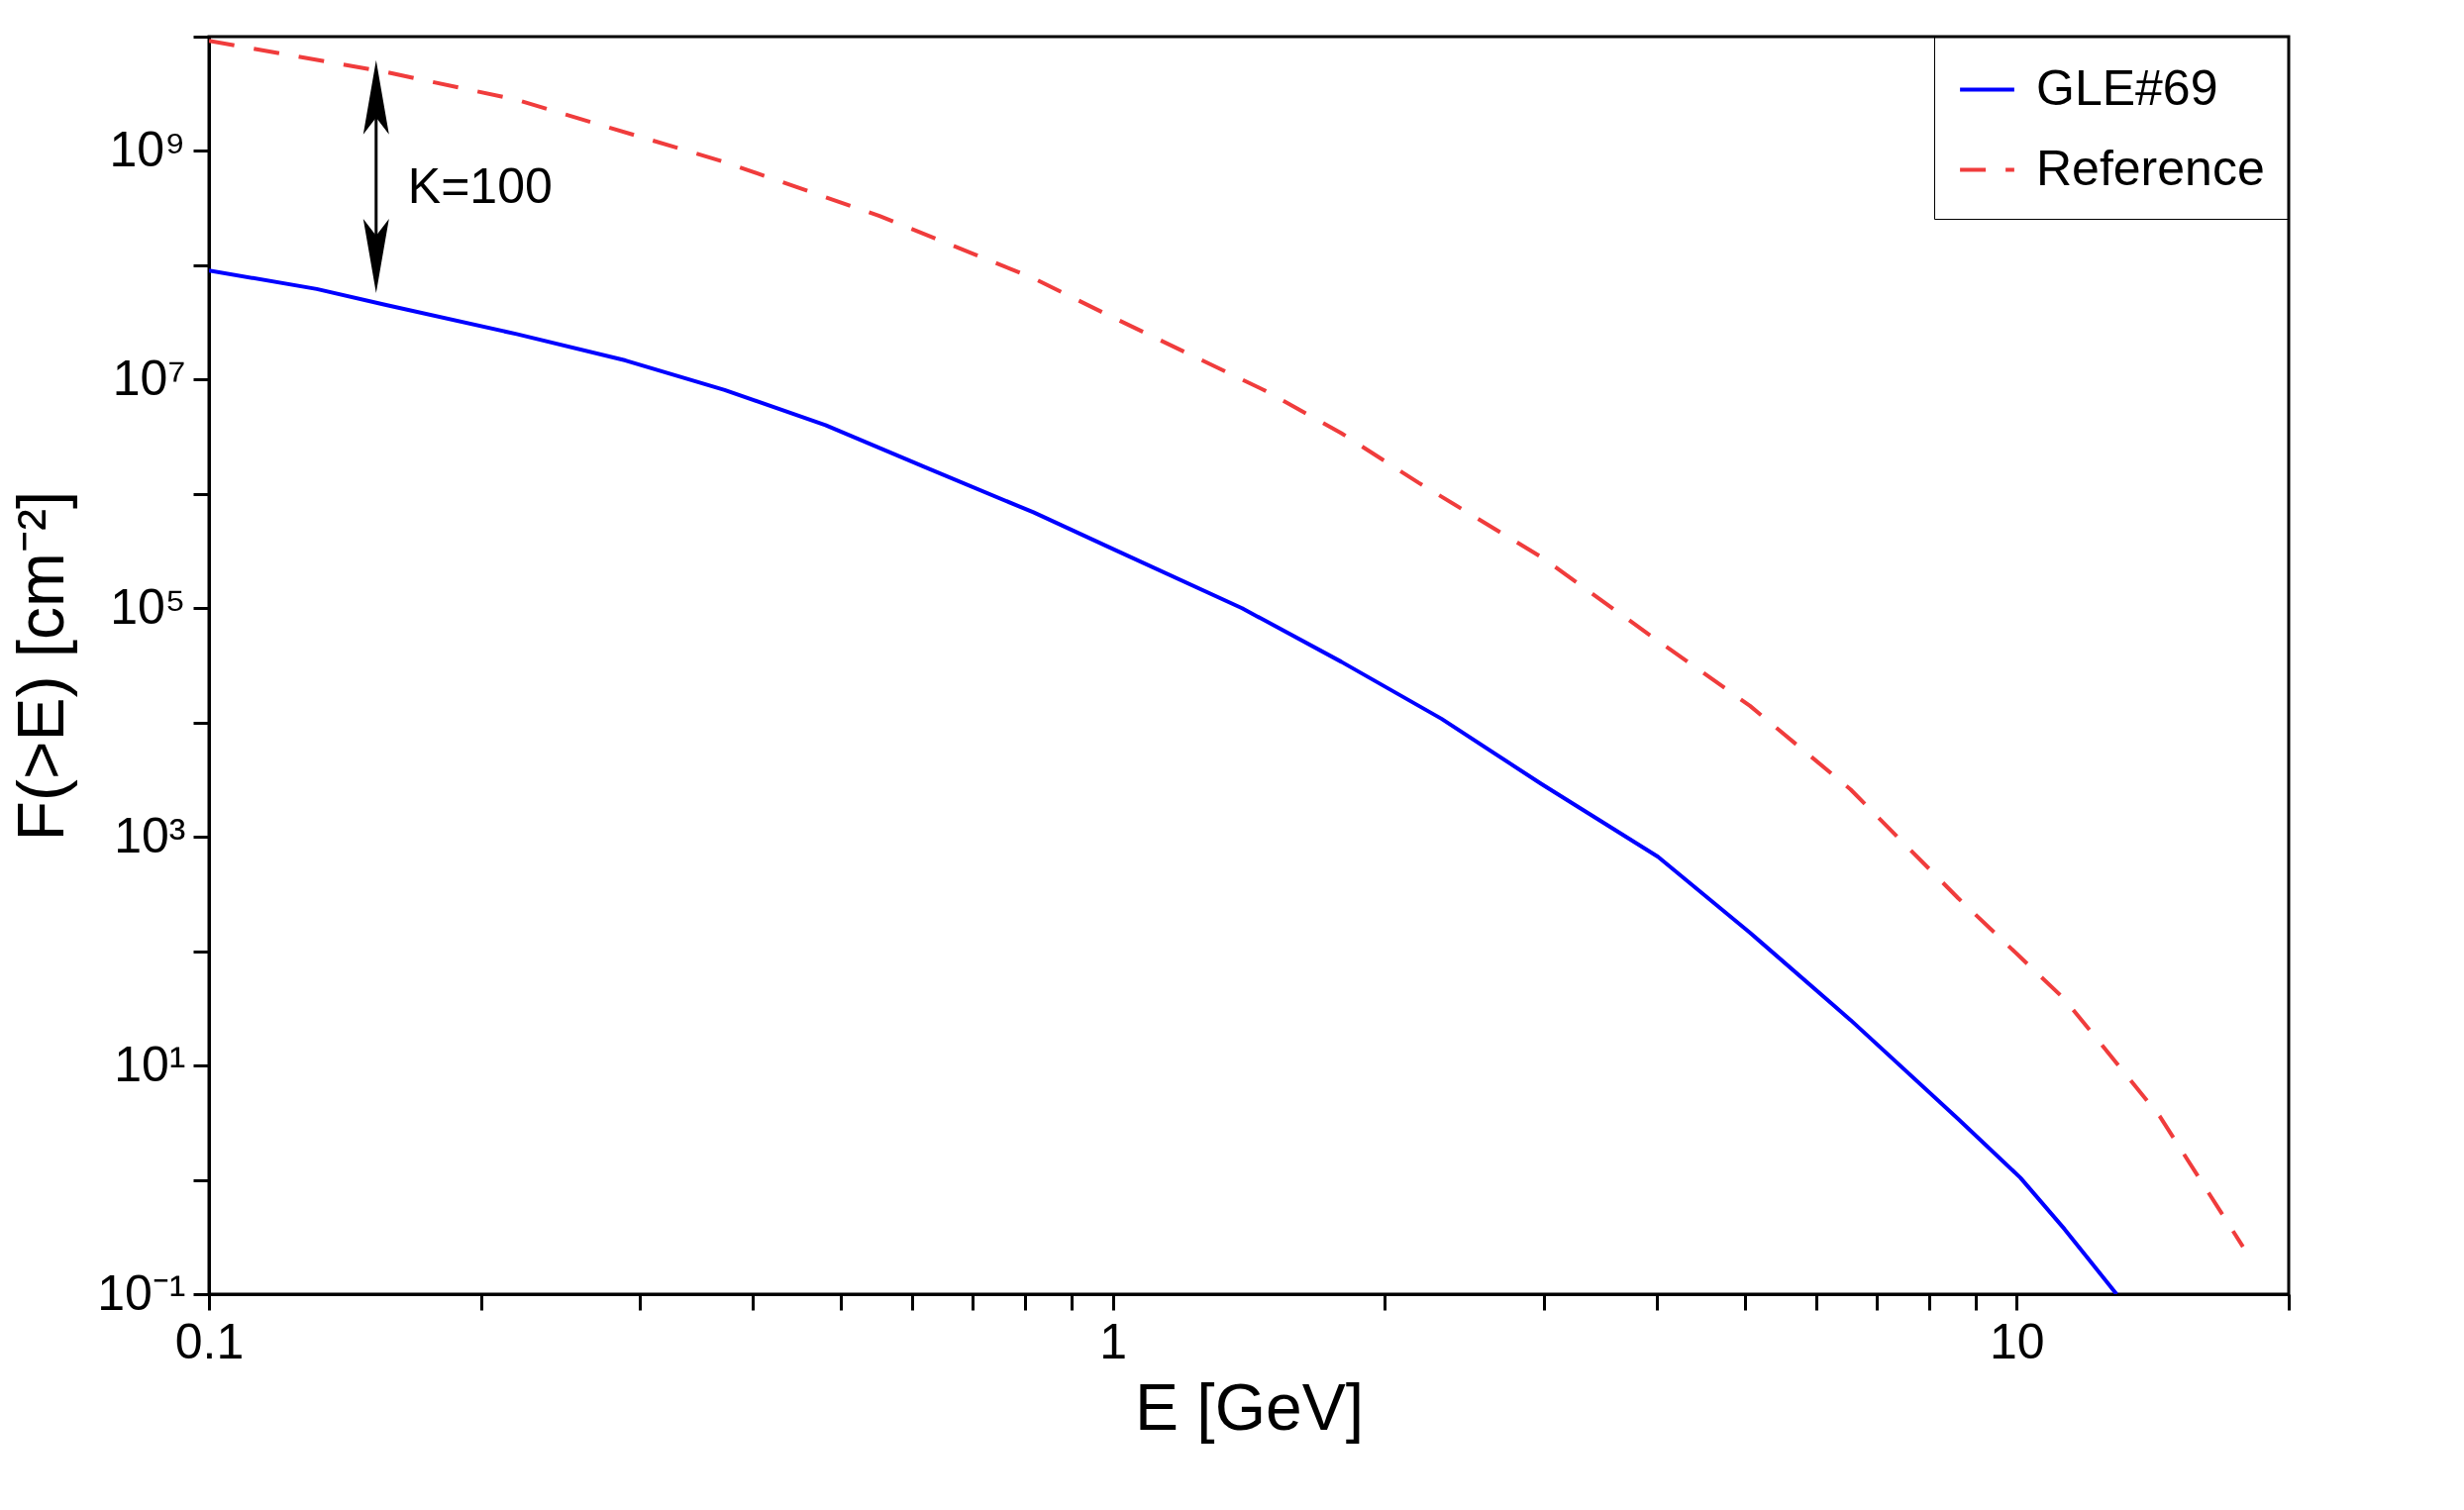 The width and height of the screenshot is (2464, 1510). What do you see at coordinates (41, 666) in the screenshot?
I see `y-axis-title: F(>E) [cm⁻²]` at bounding box center [41, 666].